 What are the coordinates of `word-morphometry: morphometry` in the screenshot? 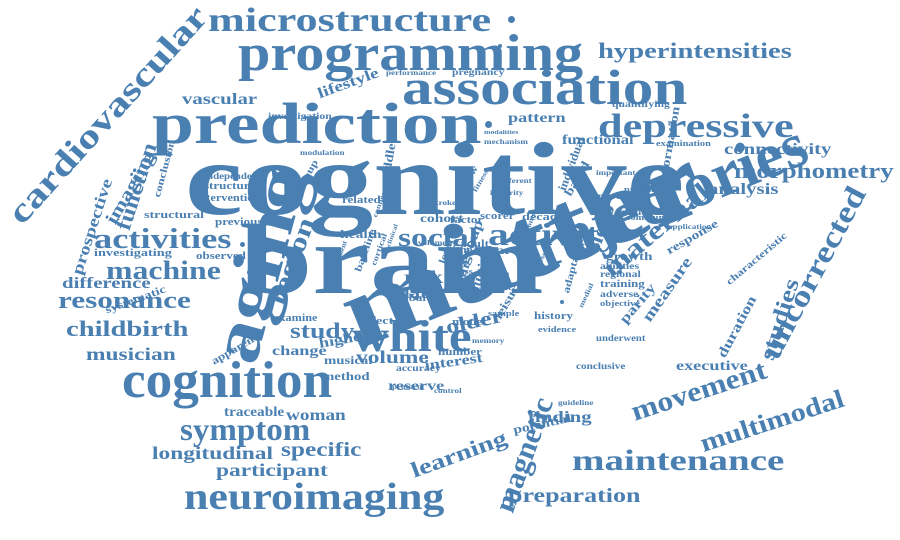 It's located at (814, 170).